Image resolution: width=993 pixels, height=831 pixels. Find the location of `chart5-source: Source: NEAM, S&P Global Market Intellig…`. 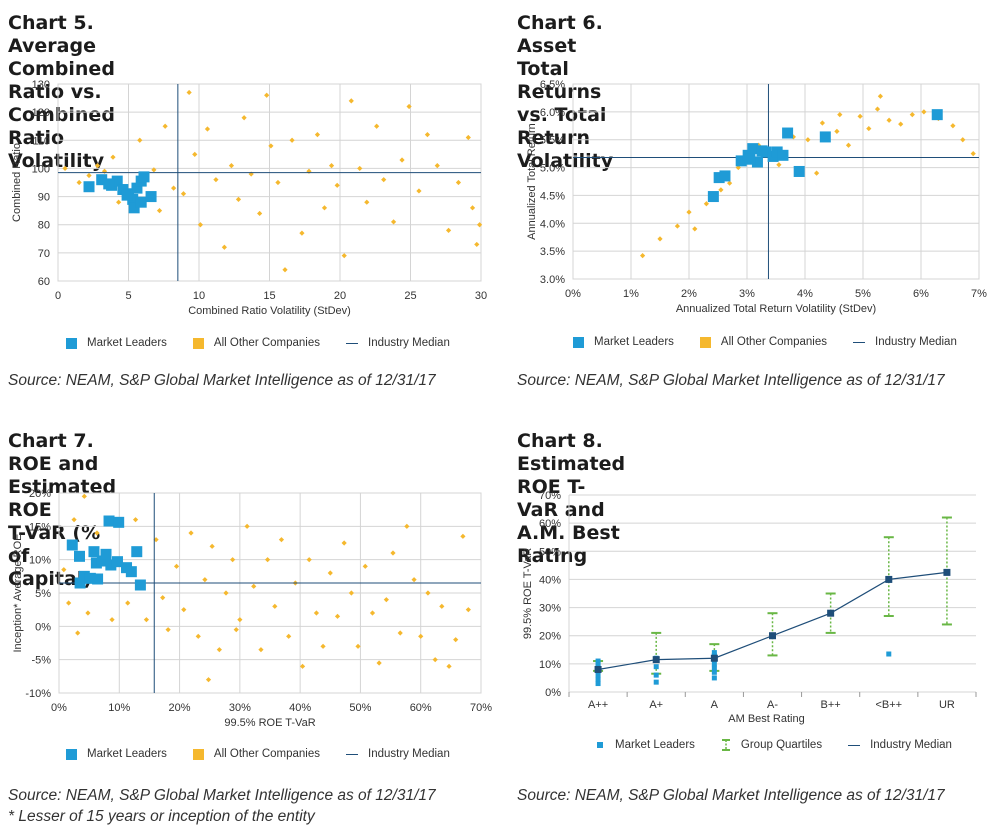

chart5-source: Source: NEAM, S&P Global Market Intellig… is located at coordinates (222, 380).